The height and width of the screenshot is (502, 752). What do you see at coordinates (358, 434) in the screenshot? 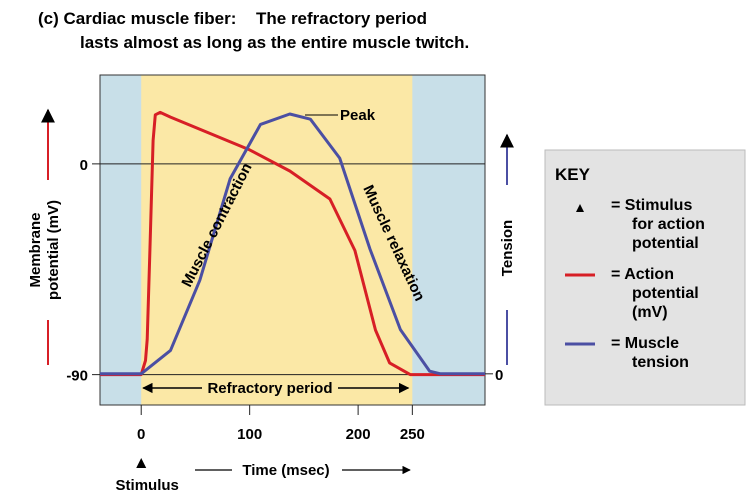
I see `x-tick-label: 200` at bounding box center [358, 434].